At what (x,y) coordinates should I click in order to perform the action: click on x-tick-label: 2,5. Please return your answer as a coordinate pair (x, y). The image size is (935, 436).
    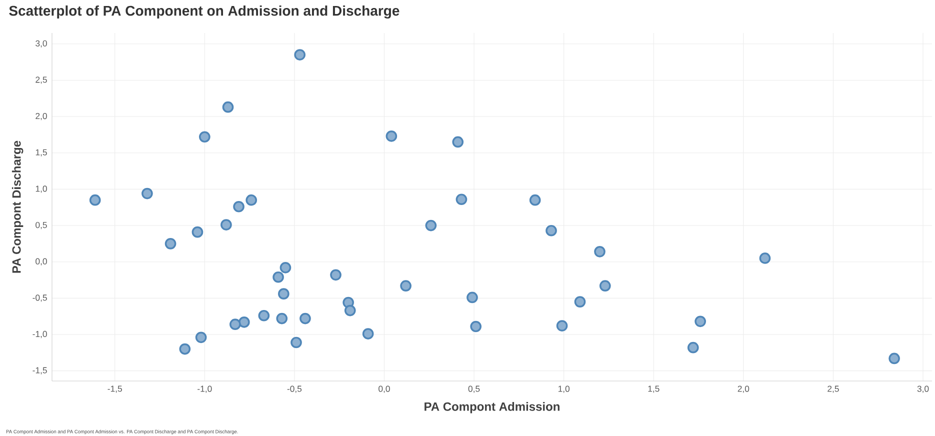
    Looking at the image, I should click on (833, 389).